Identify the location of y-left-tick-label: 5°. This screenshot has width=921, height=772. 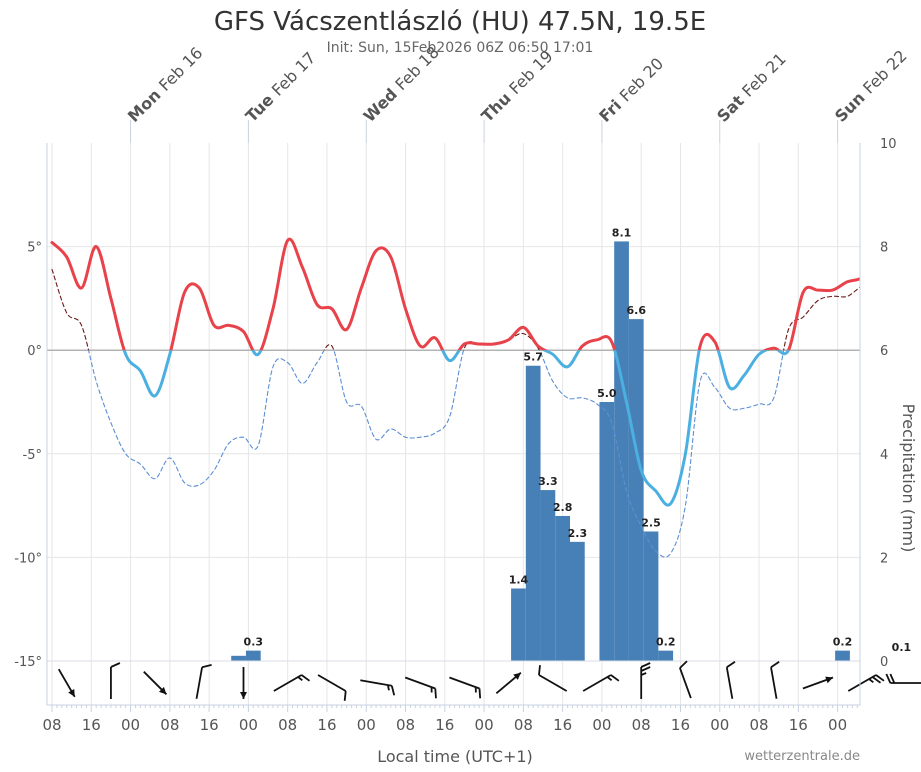
(34, 248).